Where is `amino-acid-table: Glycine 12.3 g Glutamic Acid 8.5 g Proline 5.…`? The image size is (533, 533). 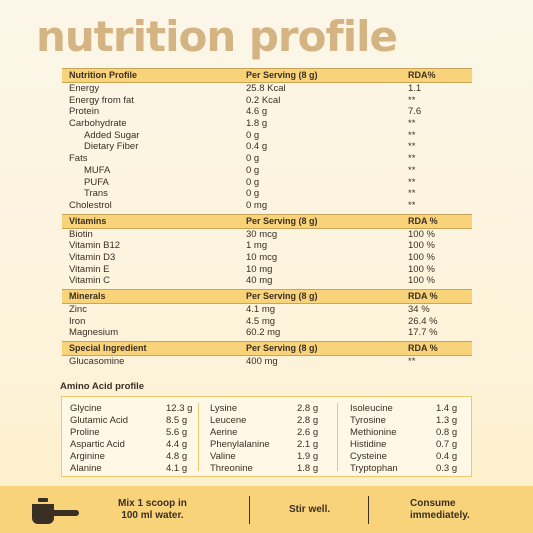 amino-acid-table: Glycine 12.3 g Glutamic Acid 8.5 g Proline 5.… is located at coordinates (266, 436).